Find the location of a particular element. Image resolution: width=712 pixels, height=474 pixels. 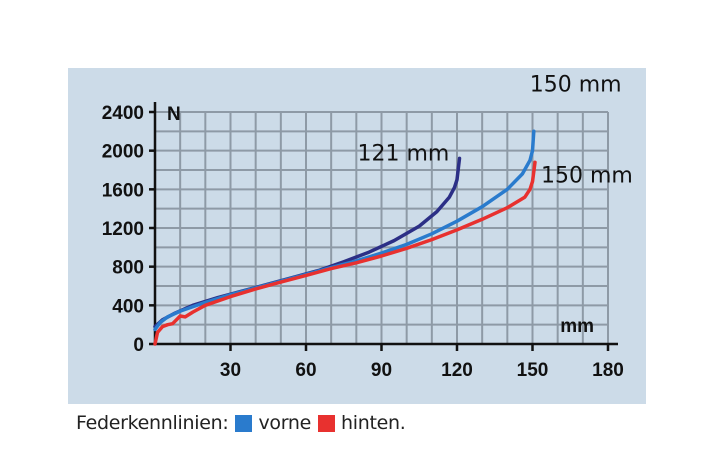

legend: Federkennlinien: vorne hinten. is located at coordinates (241, 423).